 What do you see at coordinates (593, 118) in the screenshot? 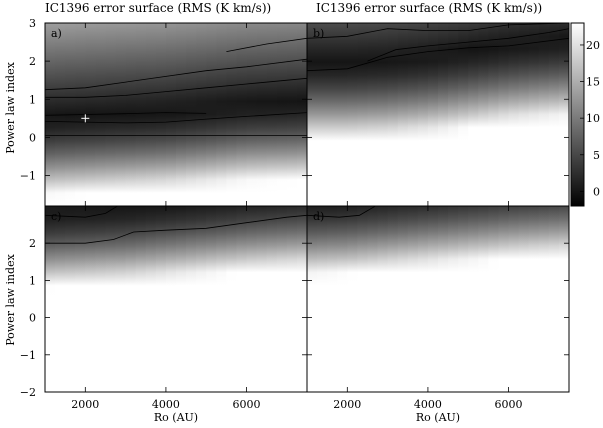
I see `colorbar-tick-label: 10` at bounding box center [593, 118].